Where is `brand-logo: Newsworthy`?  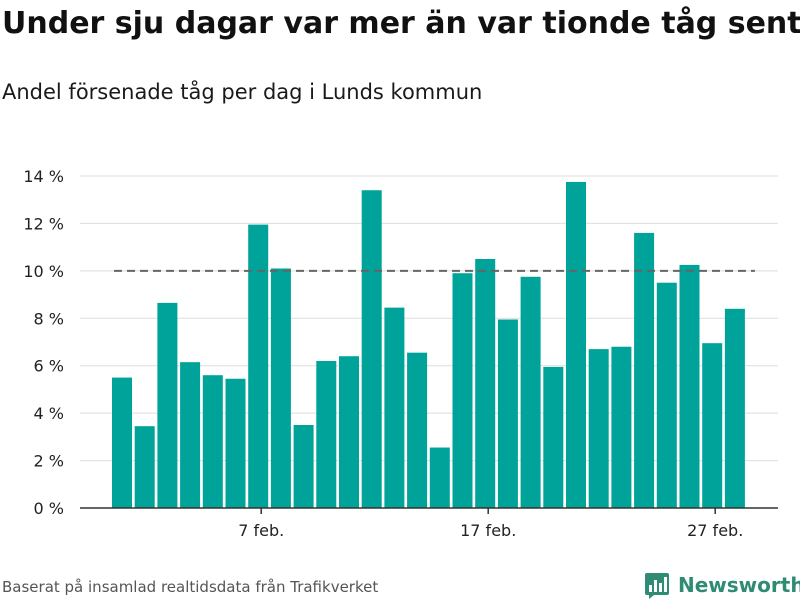
brand-logo: Newsworthy is located at coordinates (722, 585).